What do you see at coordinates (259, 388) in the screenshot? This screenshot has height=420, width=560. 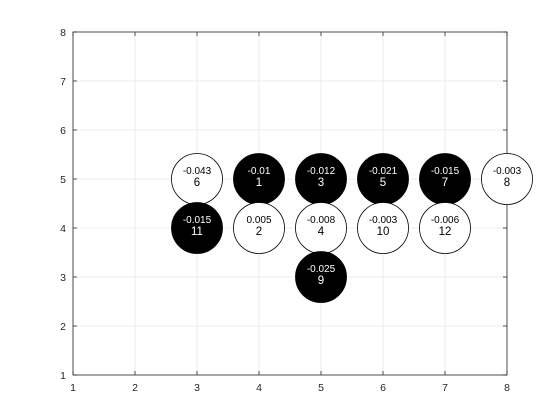 I see `x-tick-label: 4` at bounding box center [259, 388].